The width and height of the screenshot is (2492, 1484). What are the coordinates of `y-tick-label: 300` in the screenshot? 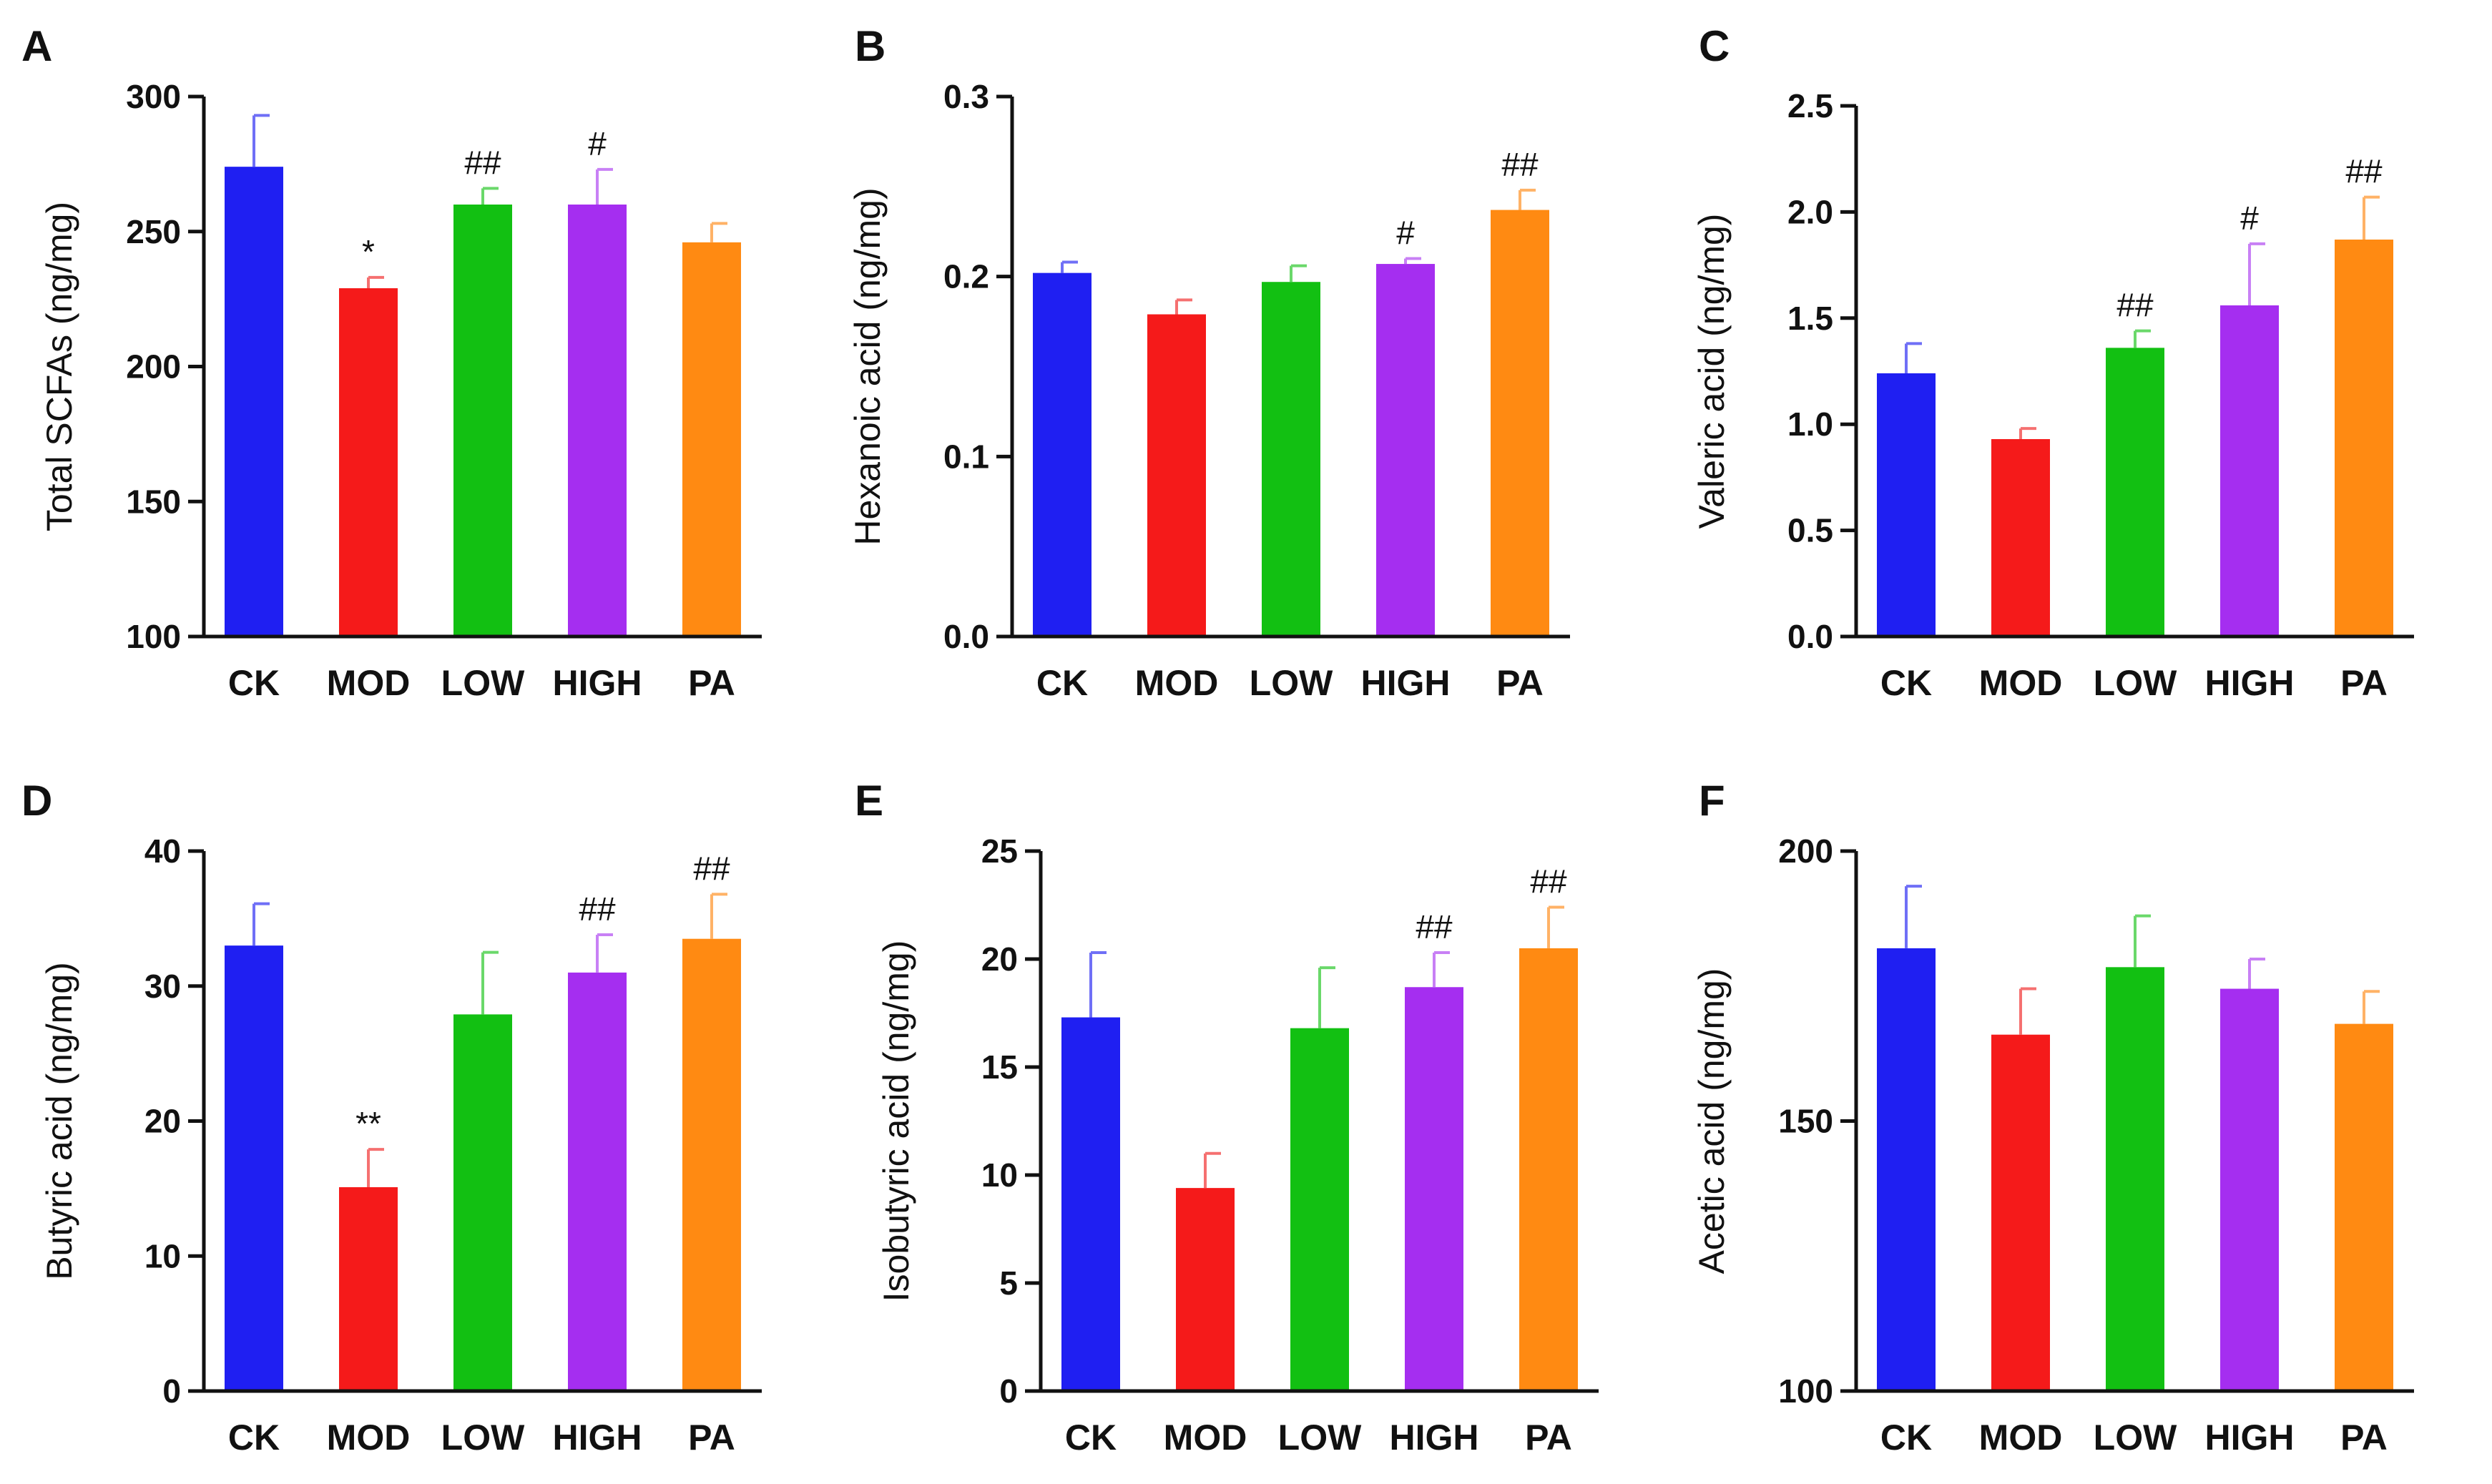 It's located at (153, 97).